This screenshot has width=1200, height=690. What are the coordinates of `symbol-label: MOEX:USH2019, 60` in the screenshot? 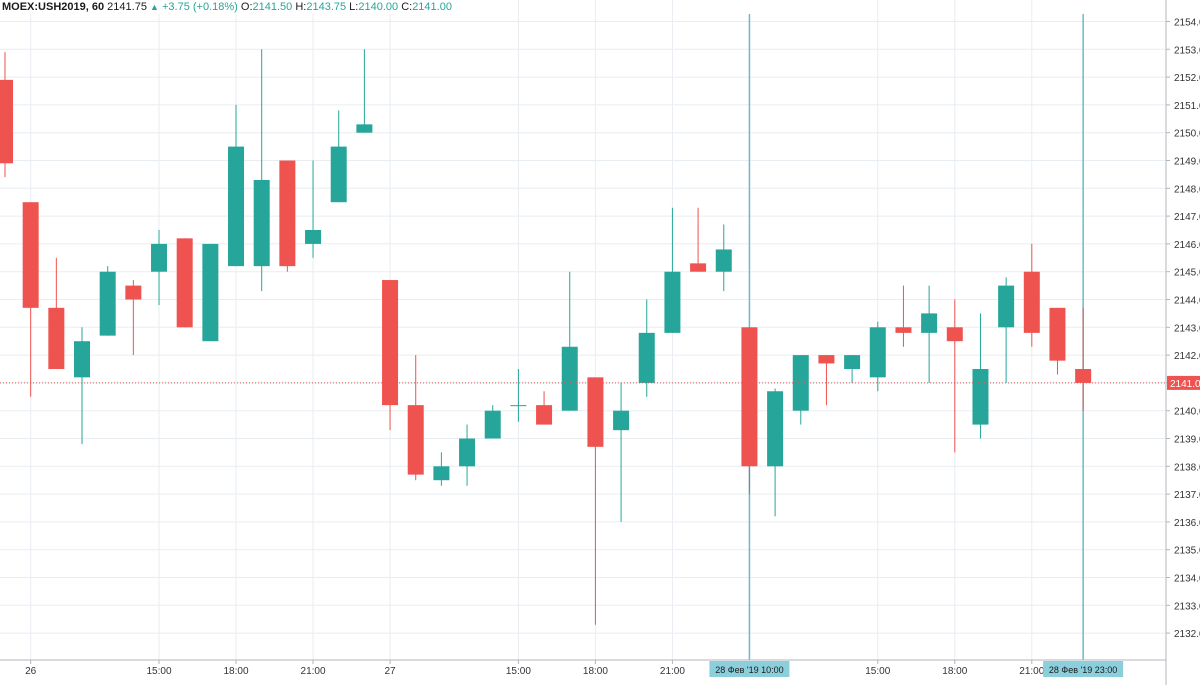 It's located at (53, 7).